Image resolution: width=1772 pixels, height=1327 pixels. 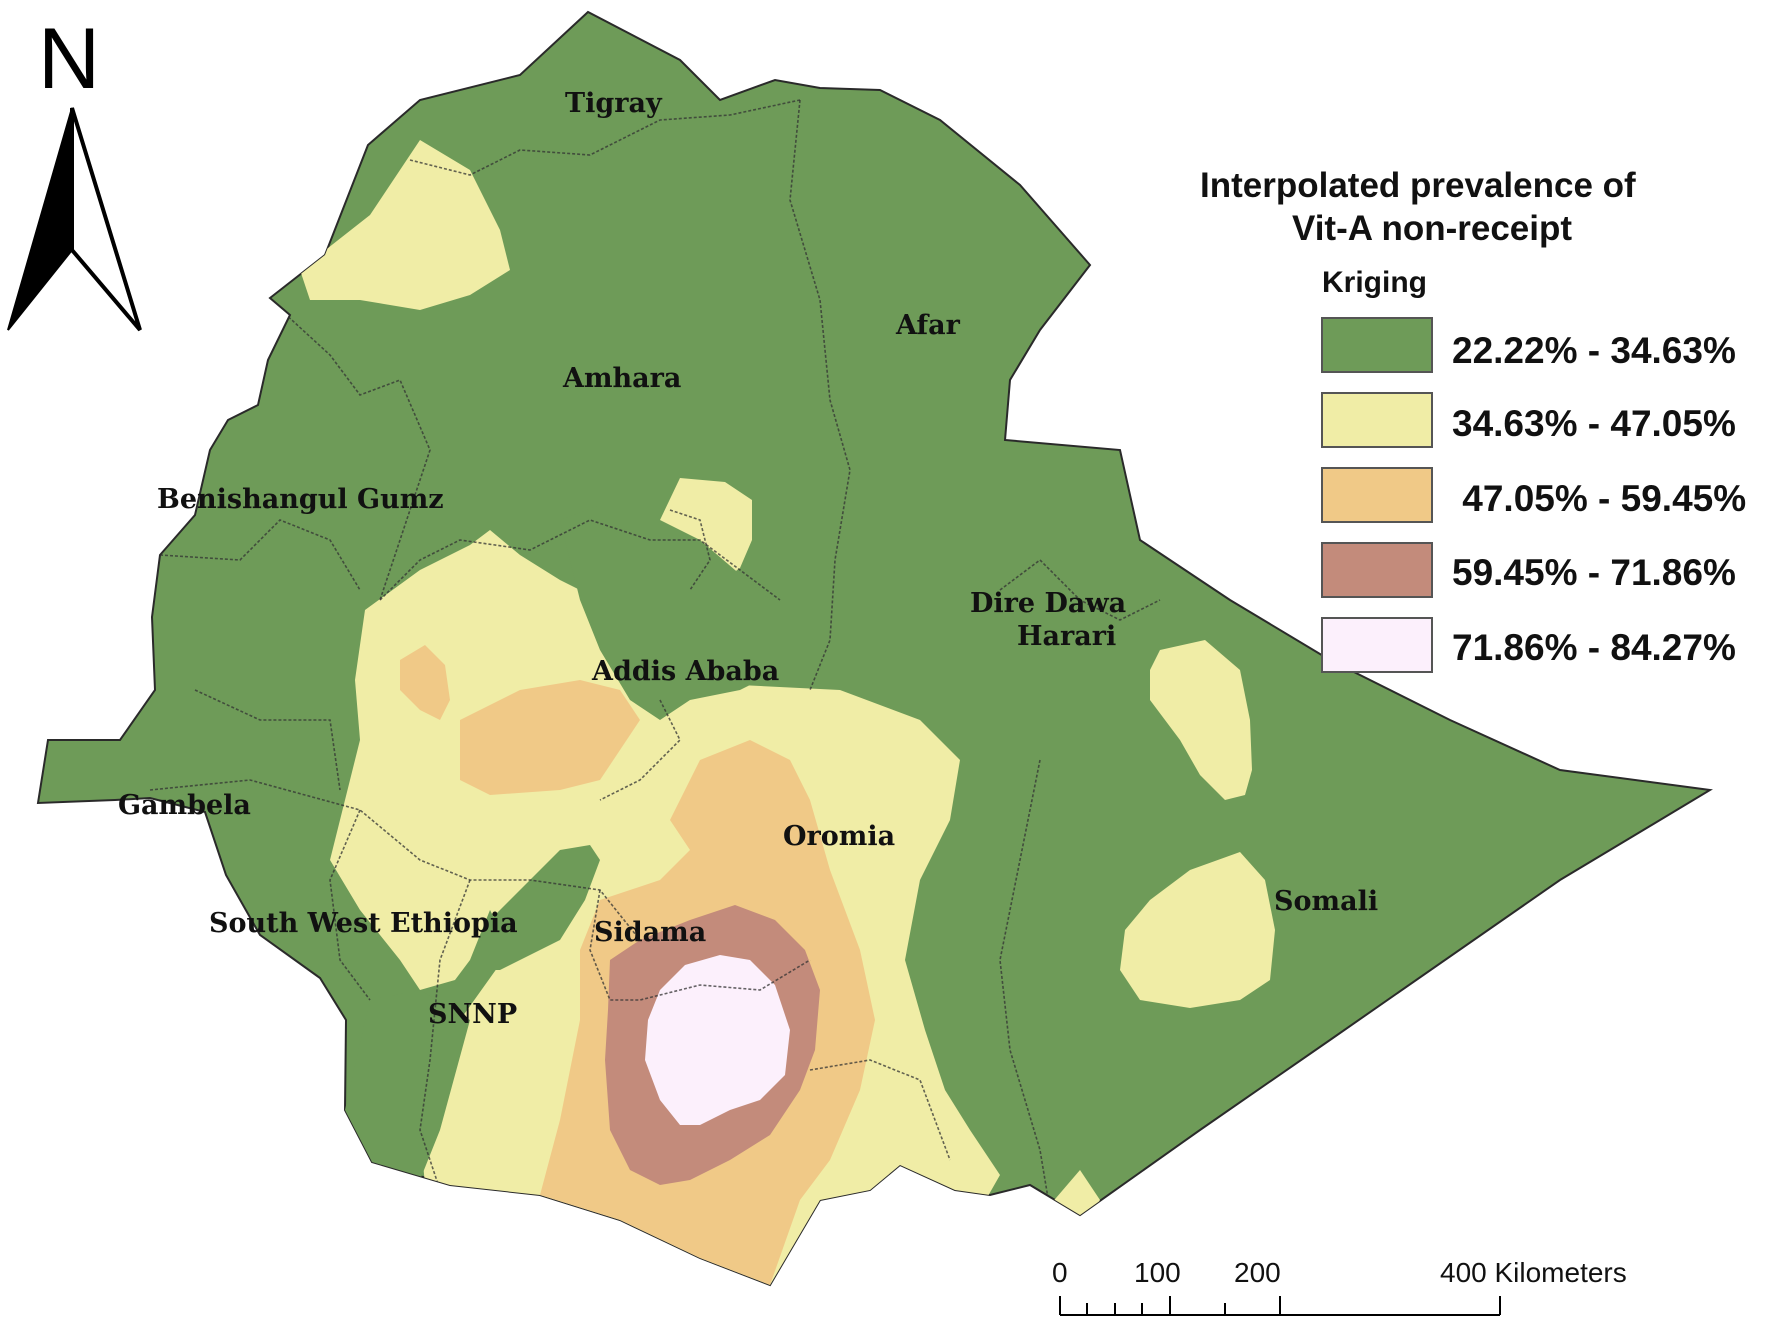 What do you see at coordinates (1594, 350) in the screenshot?
I see `legend-label-1: 22.22% - 34.63%` at bounding box center [1594, 350].